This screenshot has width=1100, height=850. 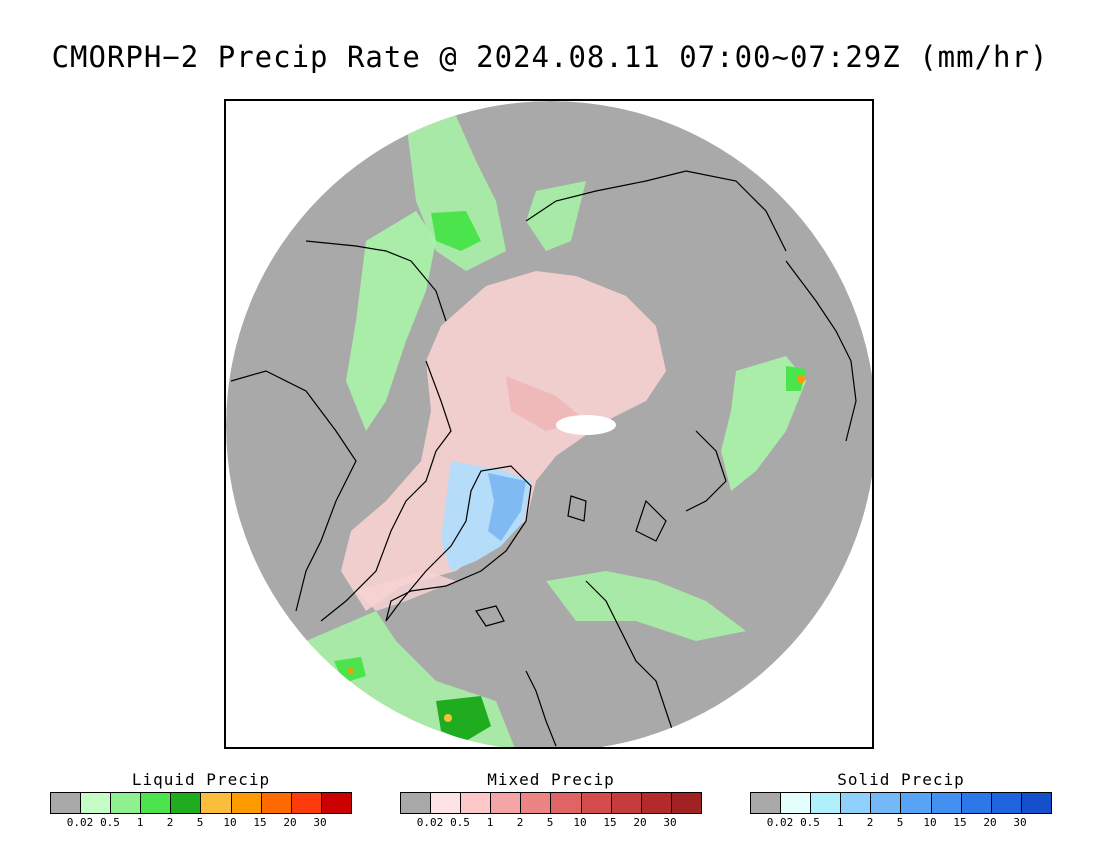 I want to click on mixed-precip-streak, so click(x=546, y=403).